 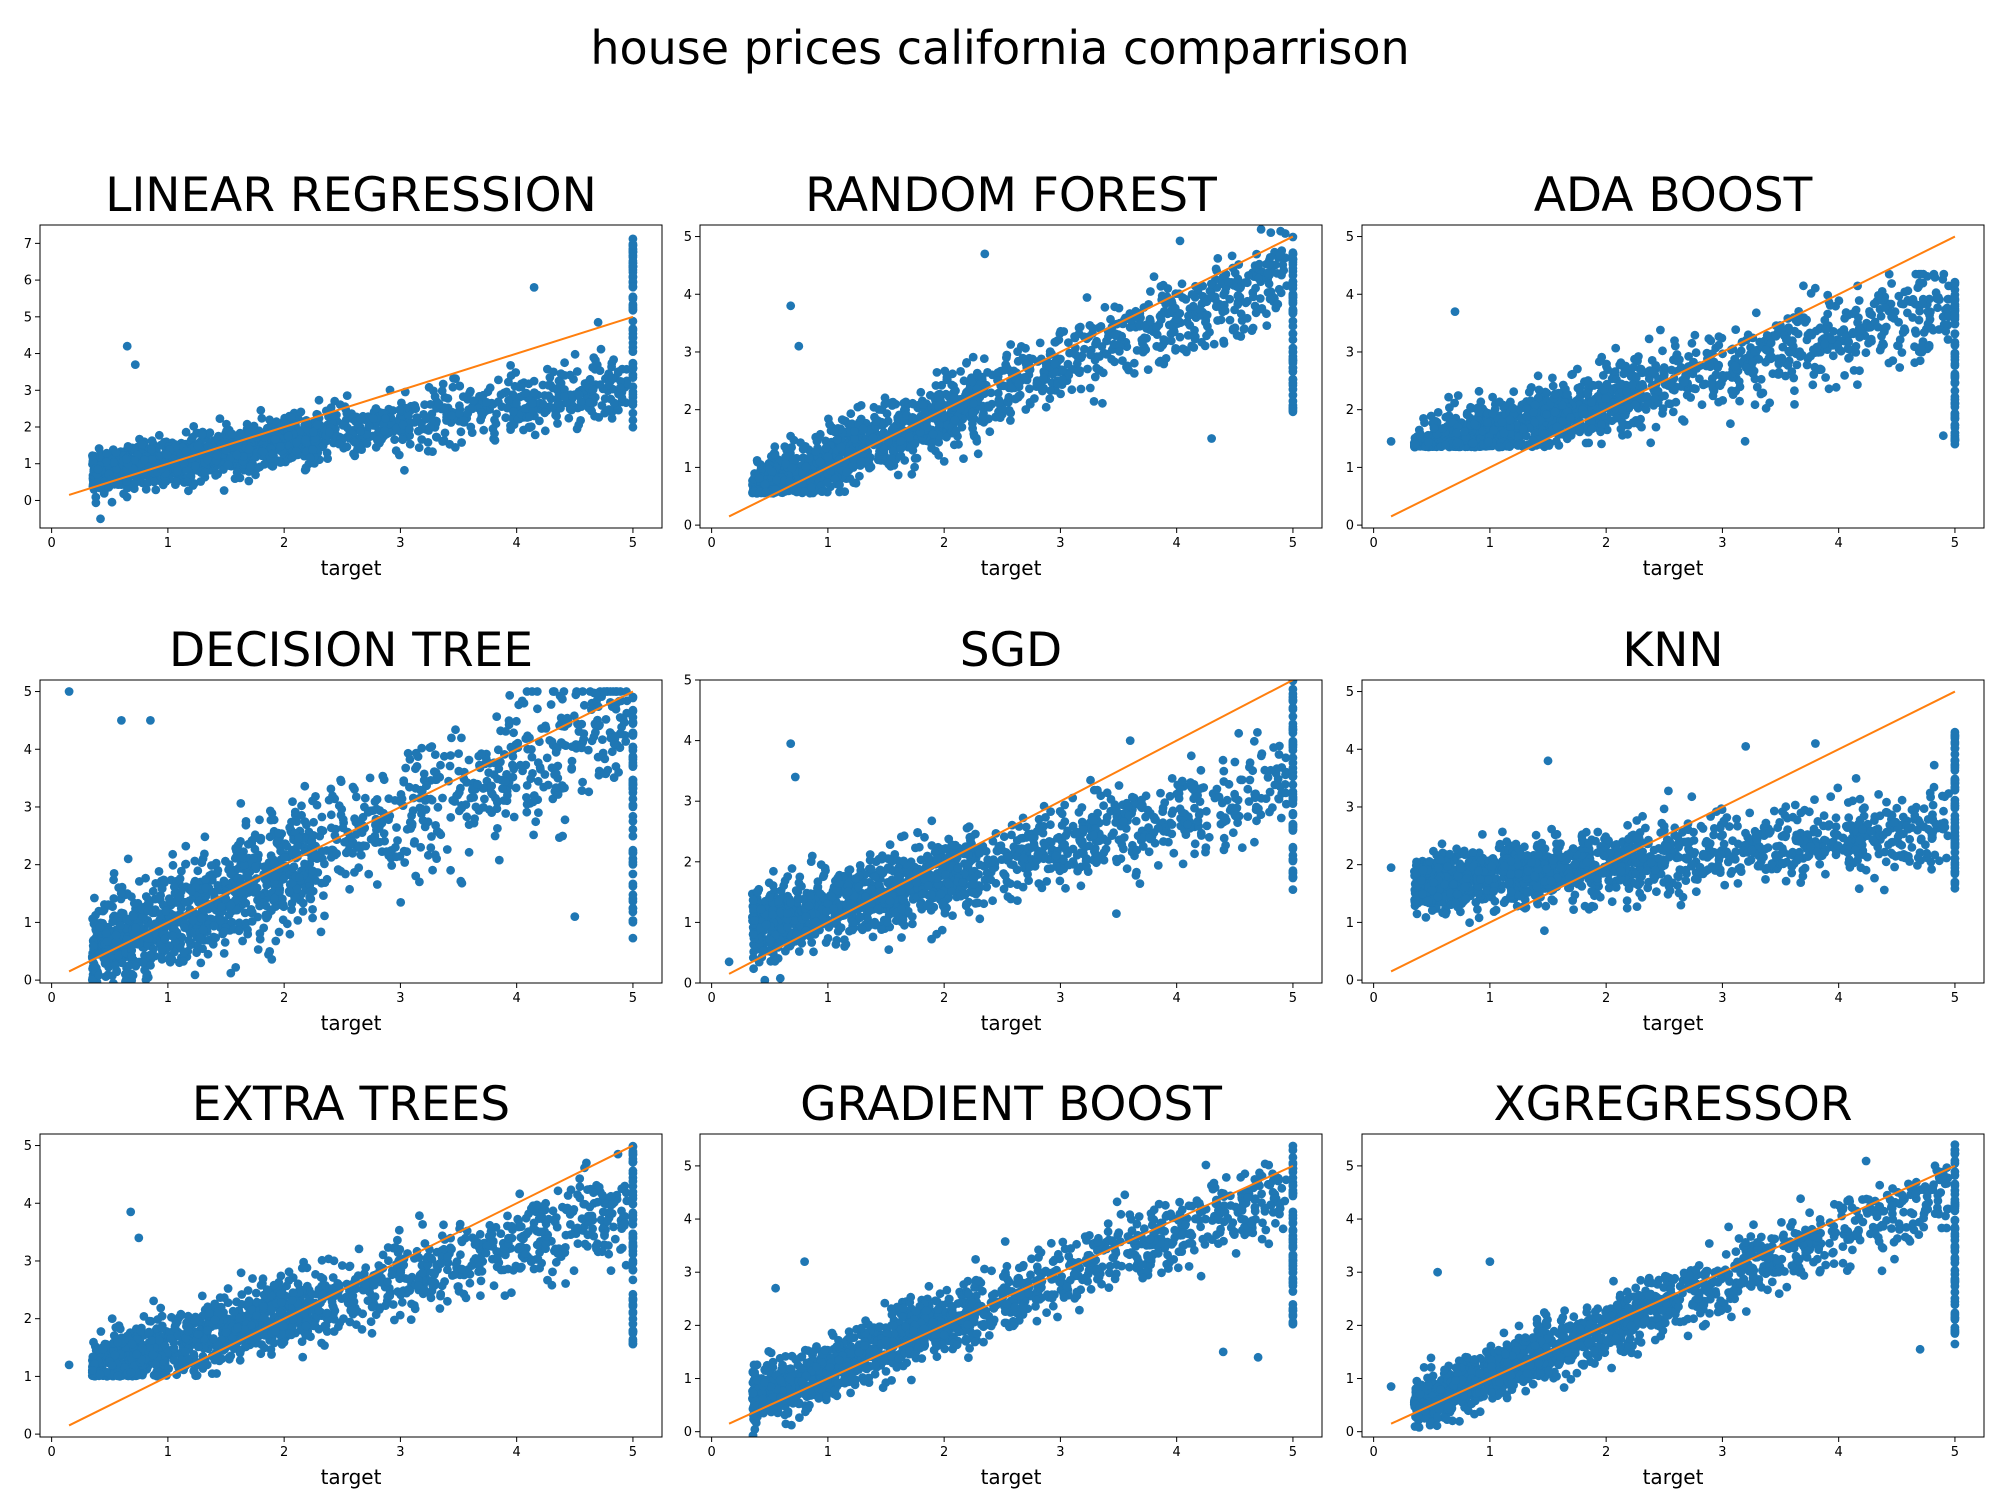 I want to click on y-tick-label: 4, so click(x=28, y=354).